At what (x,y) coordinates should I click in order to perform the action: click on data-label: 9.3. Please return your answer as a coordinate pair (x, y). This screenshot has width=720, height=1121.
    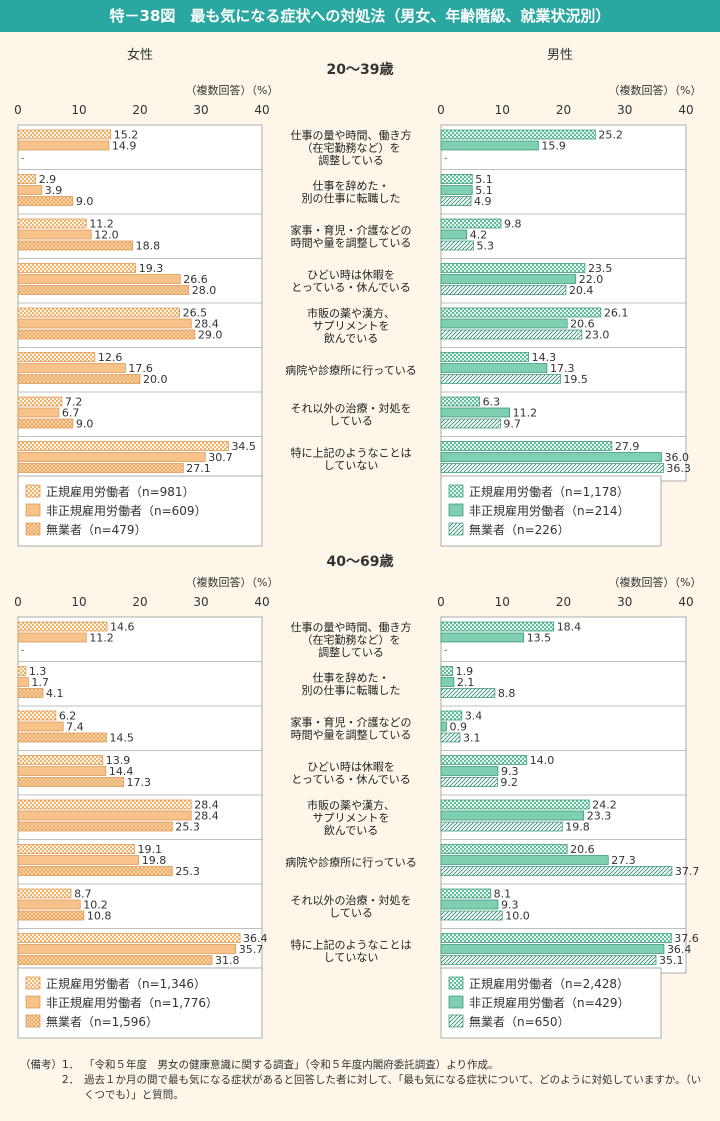
    Looking at the image, I should click on (510, 905).